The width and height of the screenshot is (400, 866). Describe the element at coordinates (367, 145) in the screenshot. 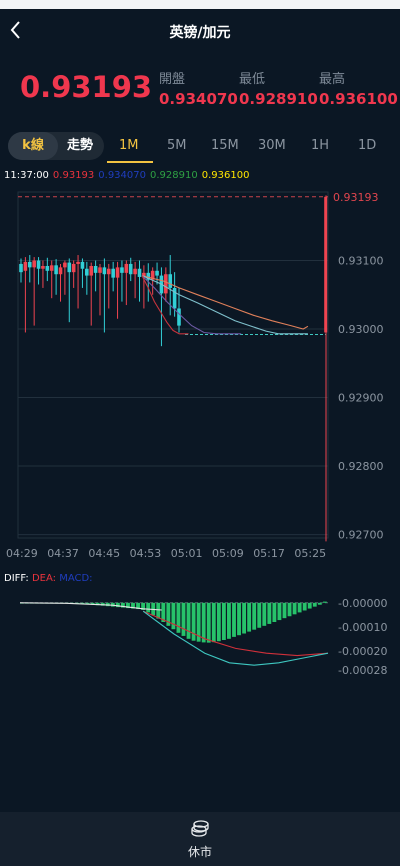

I see `tab-period-1d: 1D` at that location.